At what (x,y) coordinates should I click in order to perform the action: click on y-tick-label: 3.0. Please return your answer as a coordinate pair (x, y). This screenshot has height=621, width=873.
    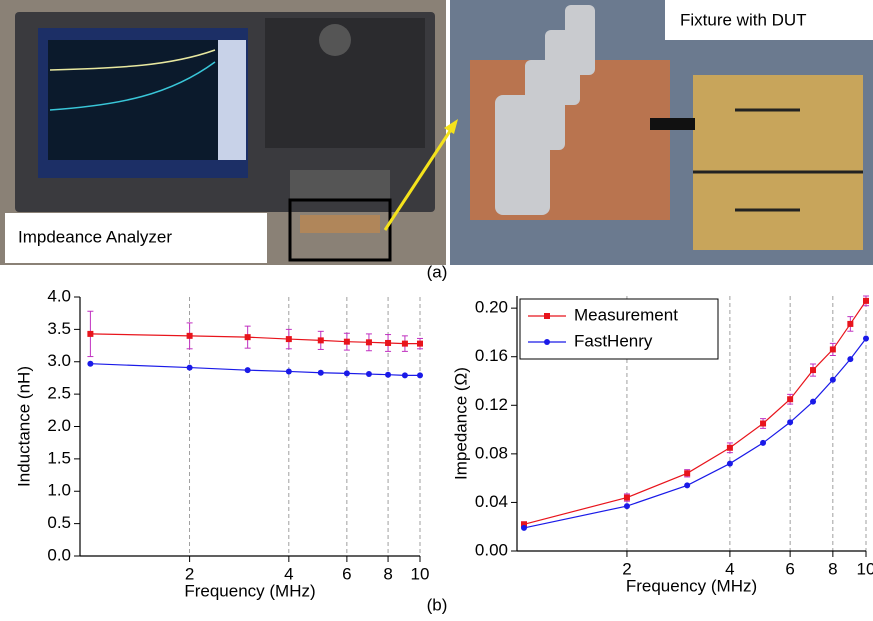
    Looking at the image, I should click on (59, 360).